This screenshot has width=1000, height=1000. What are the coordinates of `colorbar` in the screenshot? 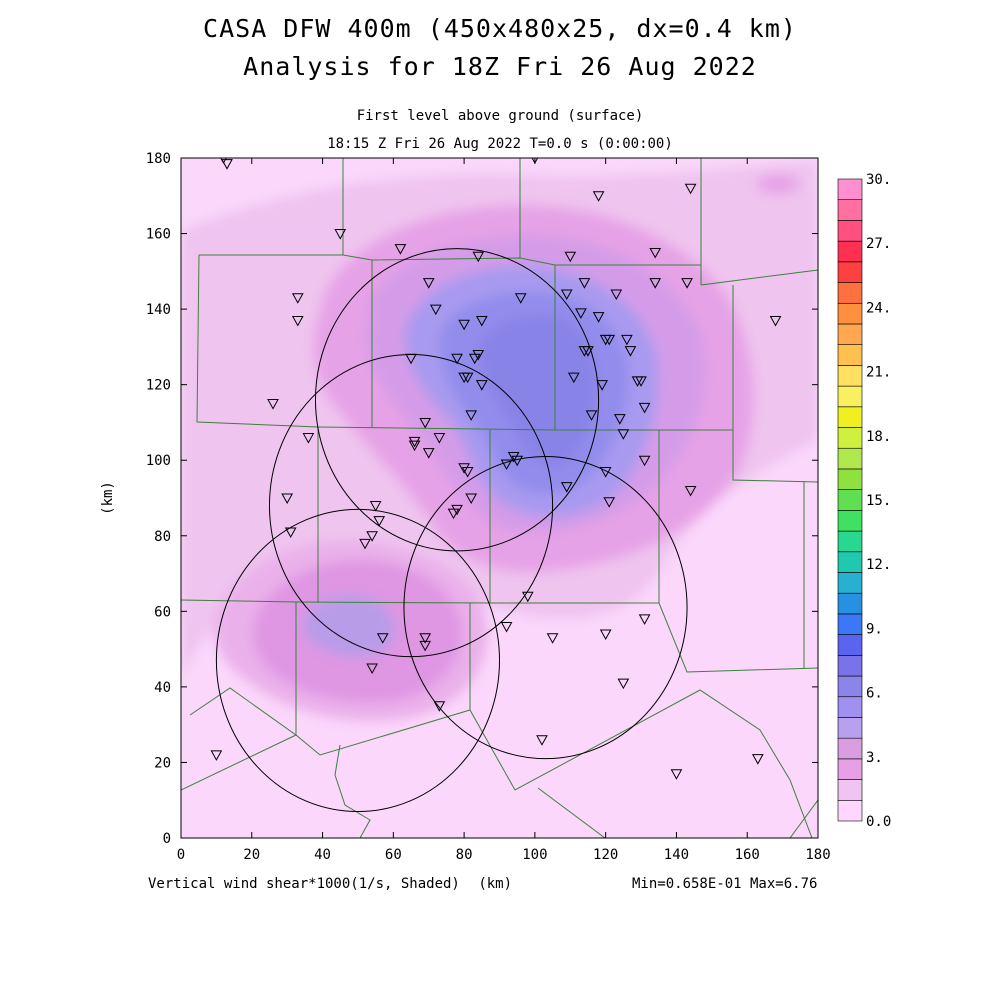 It's located at (850, 500).